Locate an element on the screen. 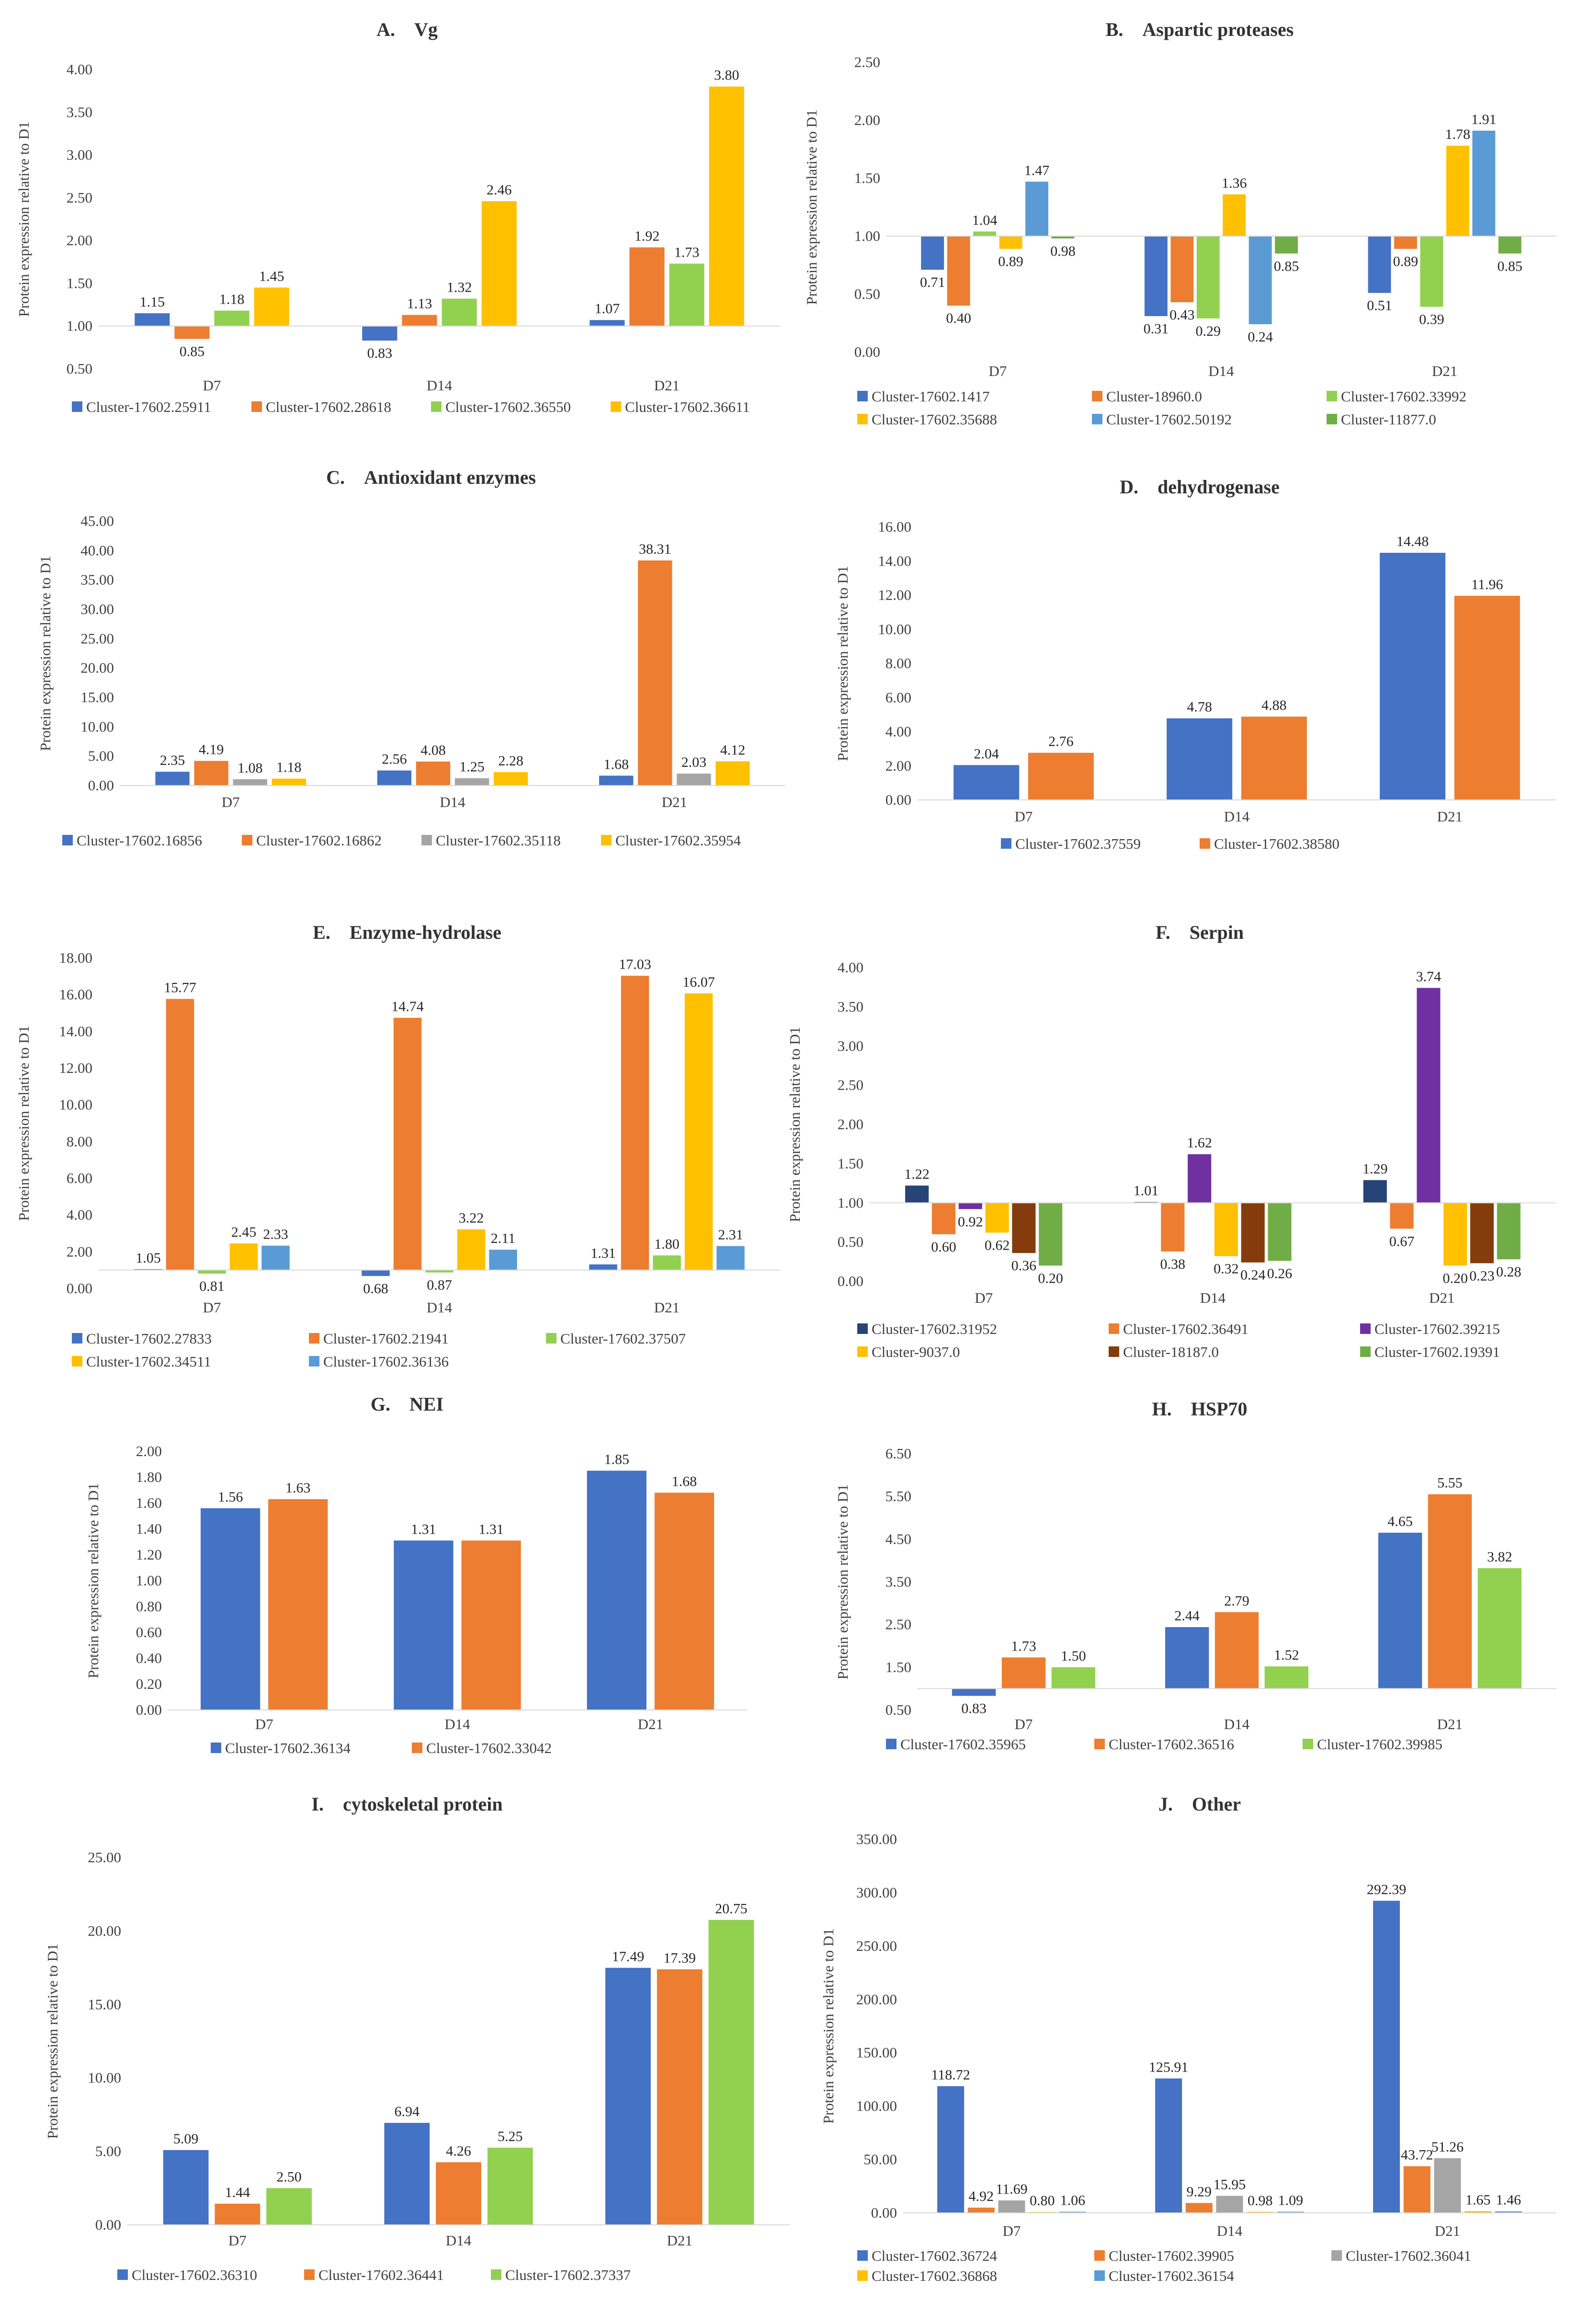  y-tick-label: 30.00 is located at coordinates (97, 609).